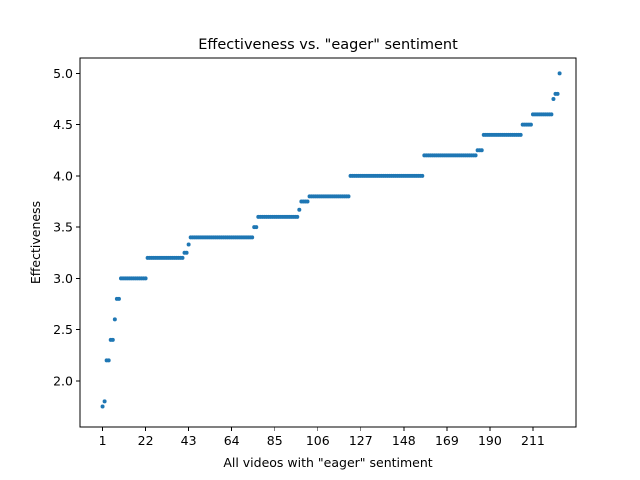  I want to click on y-tick-label: 5.0, so click(63, 73).